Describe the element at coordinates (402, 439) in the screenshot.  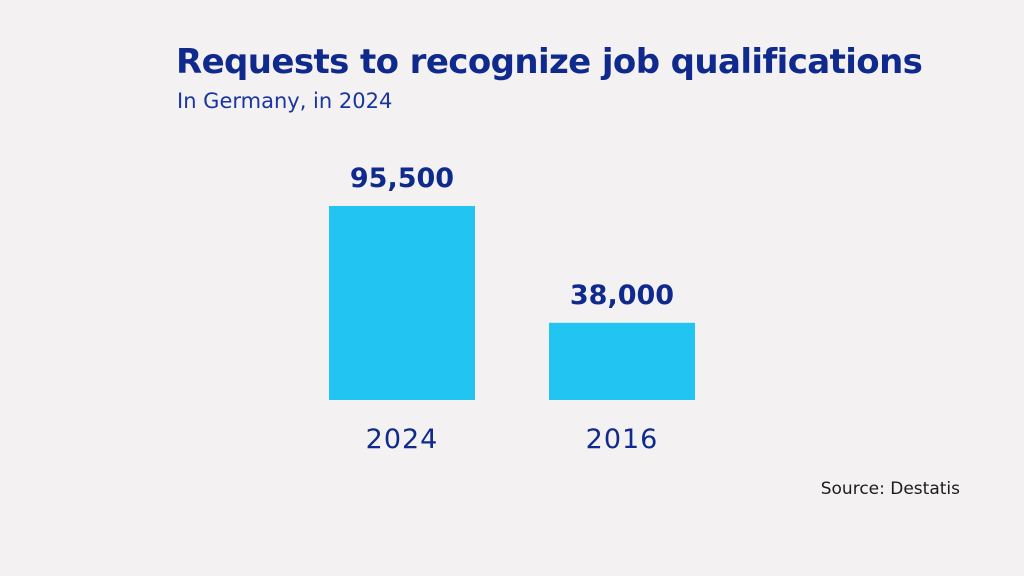
I see `category-label-2024: 2024` at that location.